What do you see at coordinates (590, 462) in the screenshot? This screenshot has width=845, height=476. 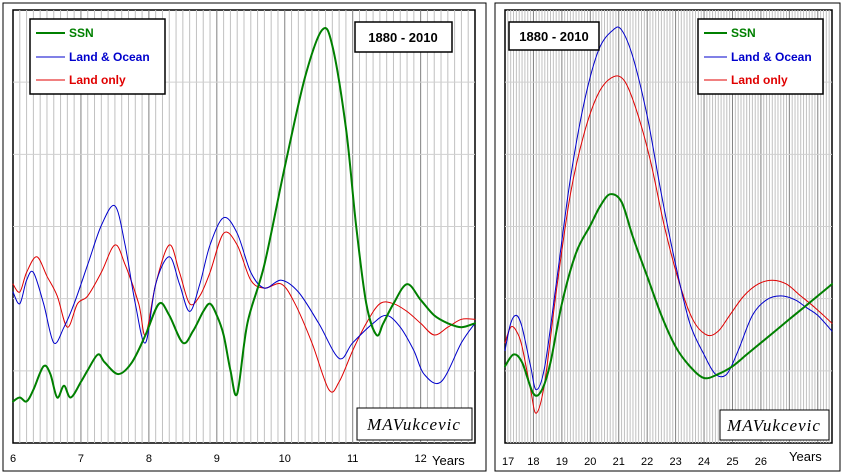 I see `x-tick-20: 20` at bounding box center [590, 462].